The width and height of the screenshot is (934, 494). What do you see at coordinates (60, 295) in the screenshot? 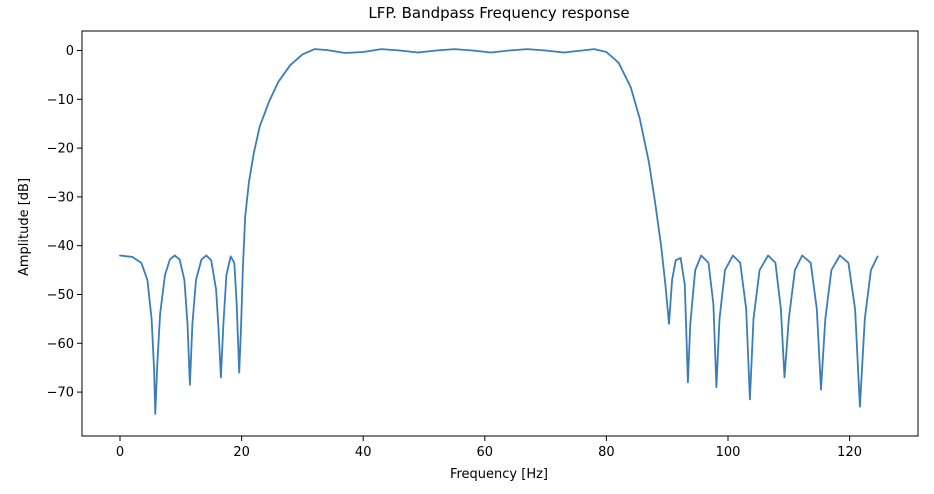
I see `y-tick-label: −50` at bounding box center [60, 295].